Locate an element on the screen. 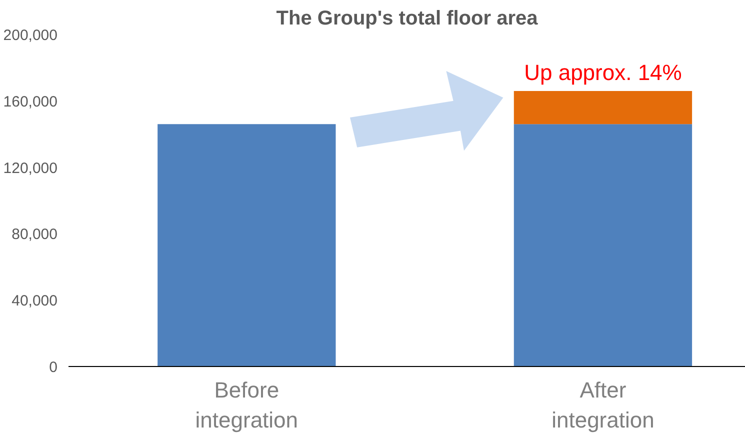 The height and width of the screenshot is (435, 745). x-tick-label: After integration is located at coordinates (603, 405).